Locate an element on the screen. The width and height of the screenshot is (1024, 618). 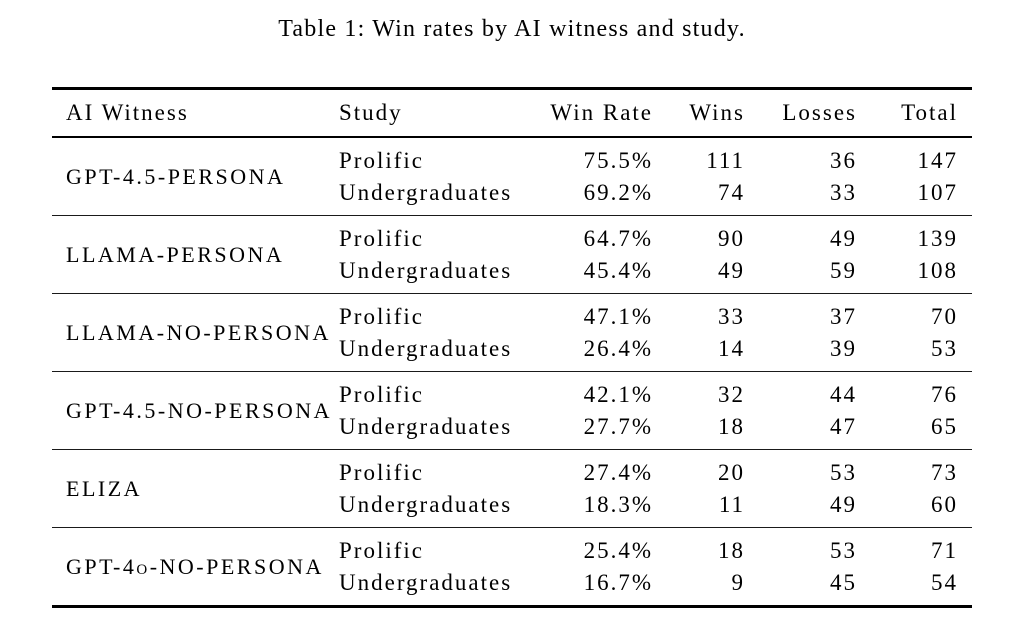
total-cell: 54 is located at coordinates (944, 582).